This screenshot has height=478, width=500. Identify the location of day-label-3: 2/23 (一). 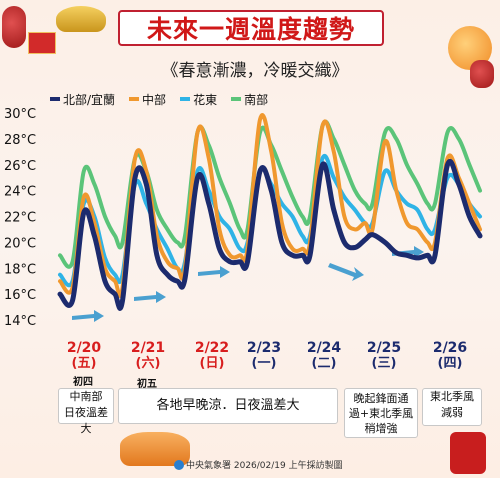
(264, 356).